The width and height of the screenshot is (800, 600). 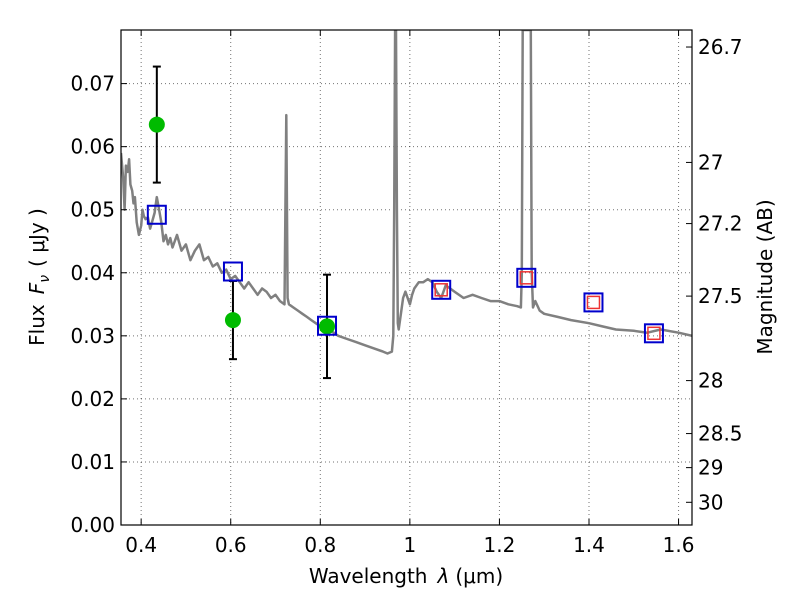 I want to click on y-tick-label: 0.02, so click(x=92, y=399).